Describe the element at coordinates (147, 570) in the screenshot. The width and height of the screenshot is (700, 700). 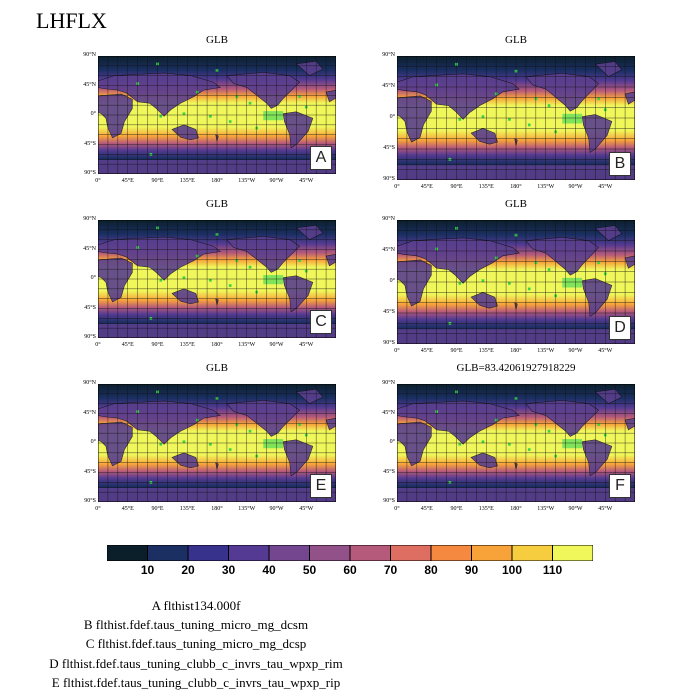
I see `colorbar-label: 10` at that location.